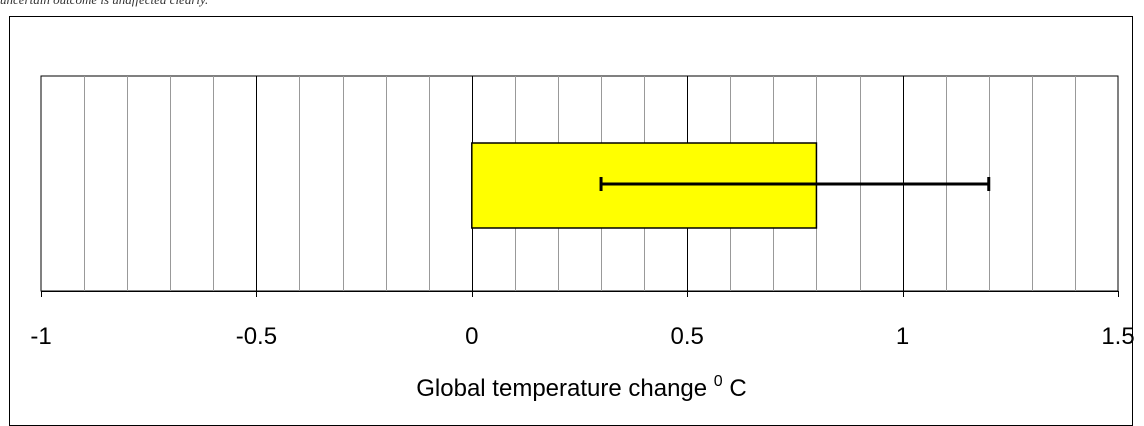 This screenshot has height=426, width=1144. What do you see at coordinates (737, 388) in the screenshot?
I see `x-axis-title-unit: C` at bounding box center [737, 388].